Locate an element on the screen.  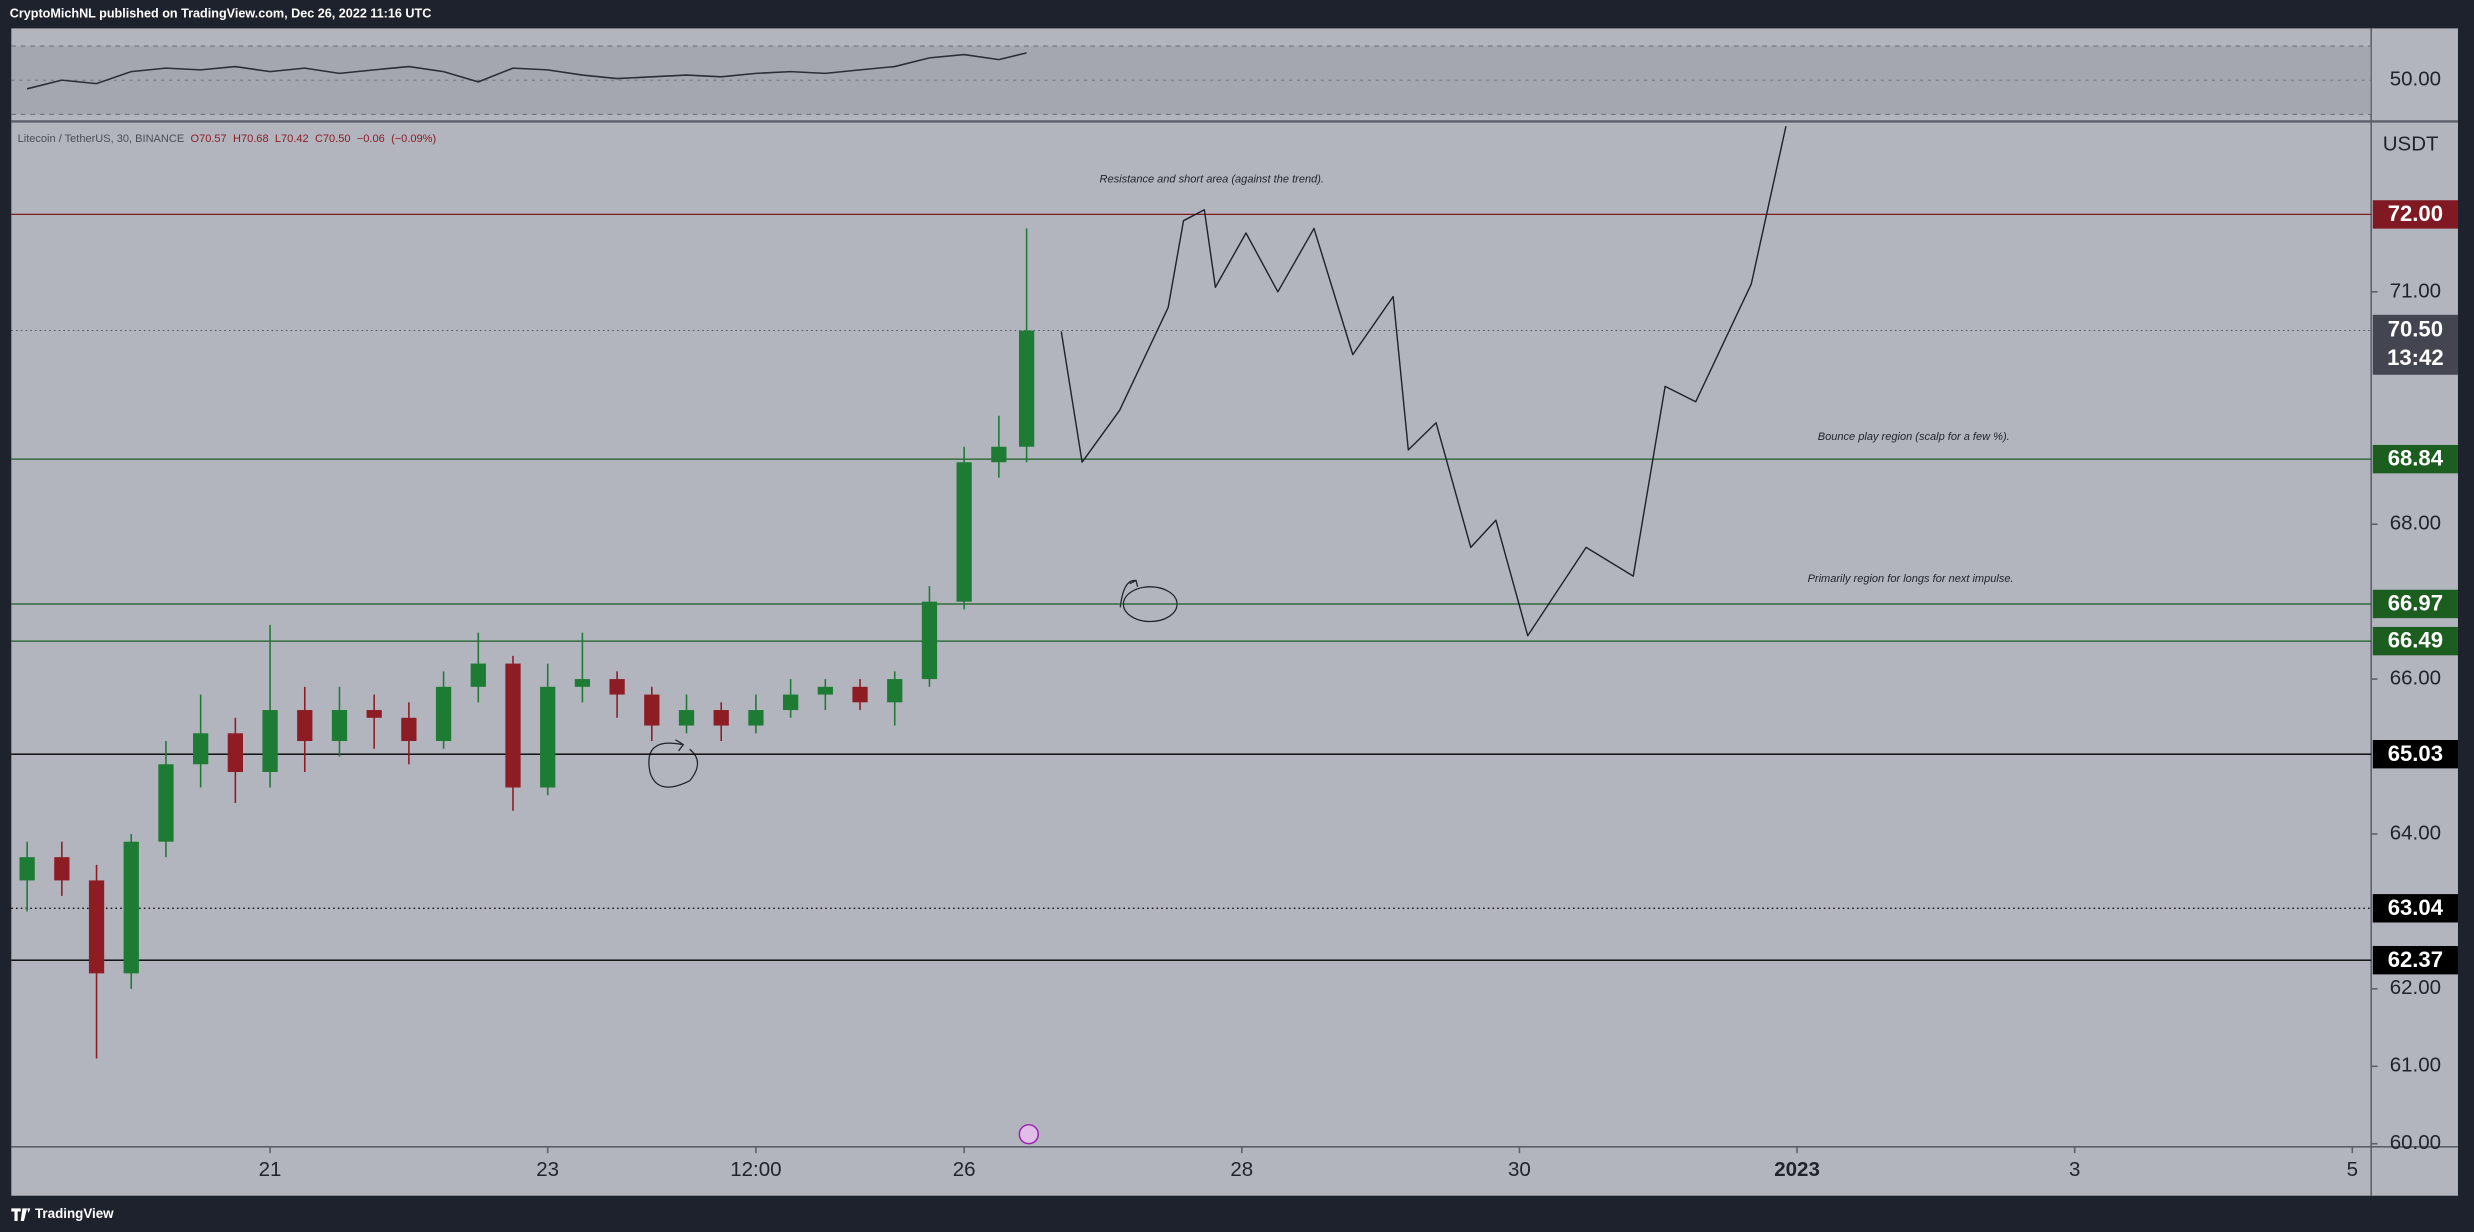
rsi-line is located at coordinates (526, 71).